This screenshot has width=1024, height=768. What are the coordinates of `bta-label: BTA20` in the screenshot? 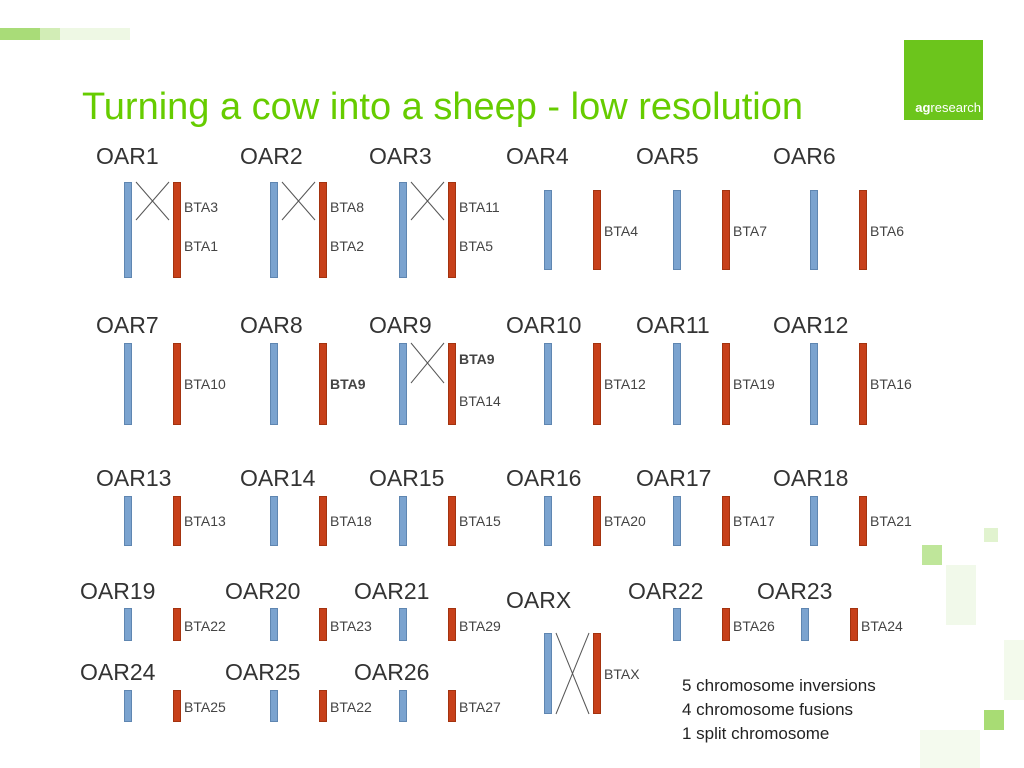 It's located at (625, 521).